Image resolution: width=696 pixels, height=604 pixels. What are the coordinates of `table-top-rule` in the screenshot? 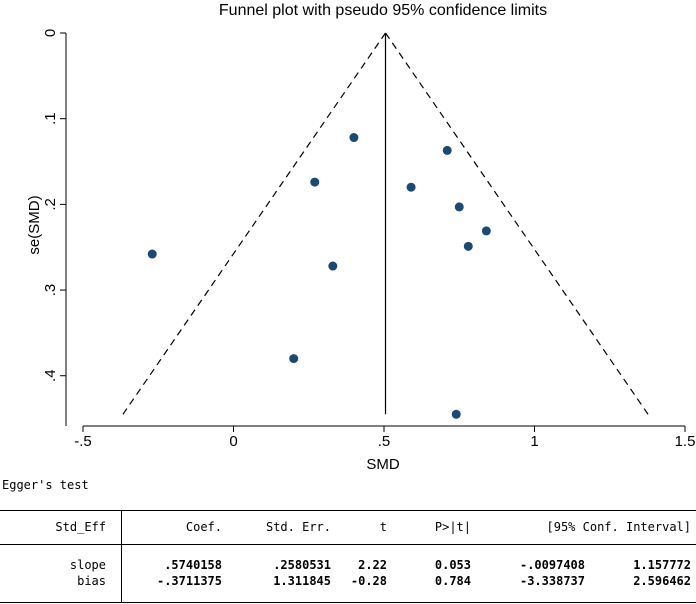 It's located at (348, 510).